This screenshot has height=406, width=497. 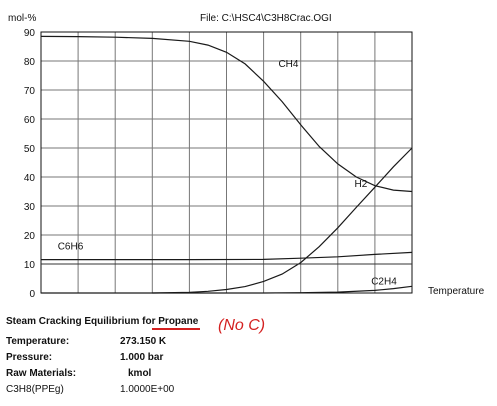 I want to click on x-tick-label: 200, so click(x=115, y=299).